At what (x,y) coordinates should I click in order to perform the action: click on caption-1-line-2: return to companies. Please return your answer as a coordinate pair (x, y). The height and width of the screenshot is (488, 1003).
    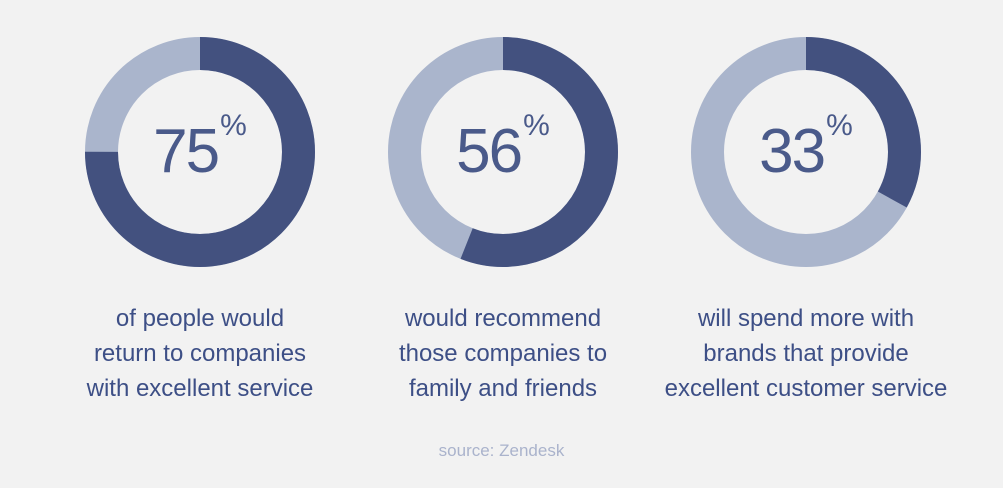
    Looking at the image, I should click on (200, 353).